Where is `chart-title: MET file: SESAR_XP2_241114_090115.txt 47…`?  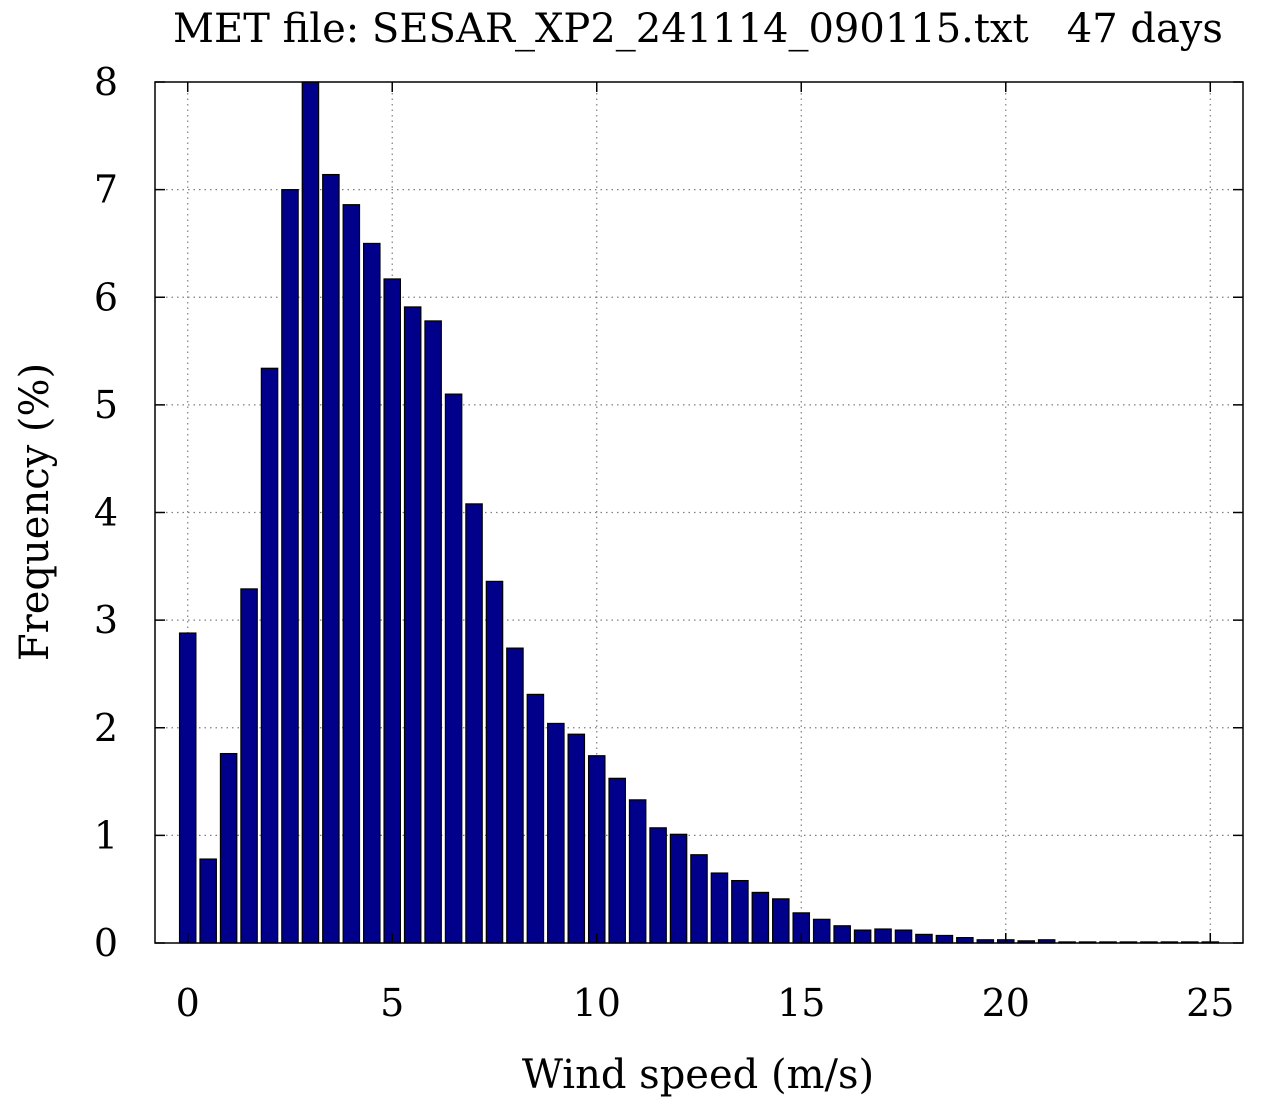
chart-title: MET file: SESAR_XP2_241114_090115.txt 47… is located at coordinates (698, 29).